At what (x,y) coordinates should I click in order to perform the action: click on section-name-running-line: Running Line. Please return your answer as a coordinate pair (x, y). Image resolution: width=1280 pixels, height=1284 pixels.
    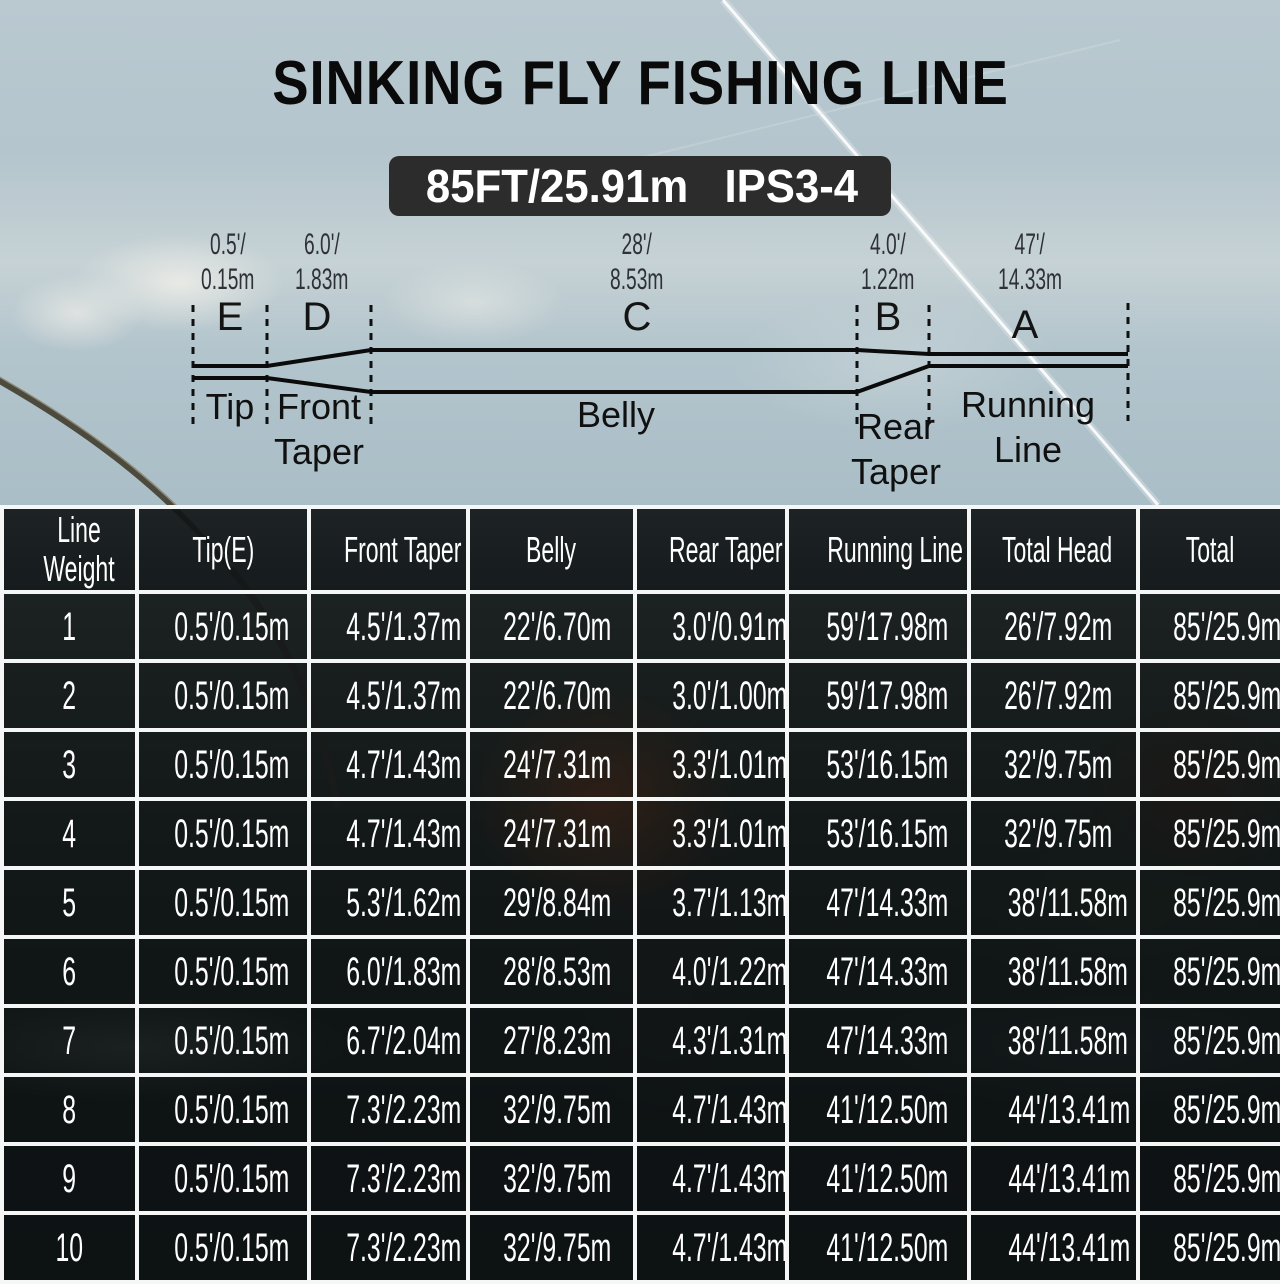
    Looking at the image, I should click on (1028, 427).